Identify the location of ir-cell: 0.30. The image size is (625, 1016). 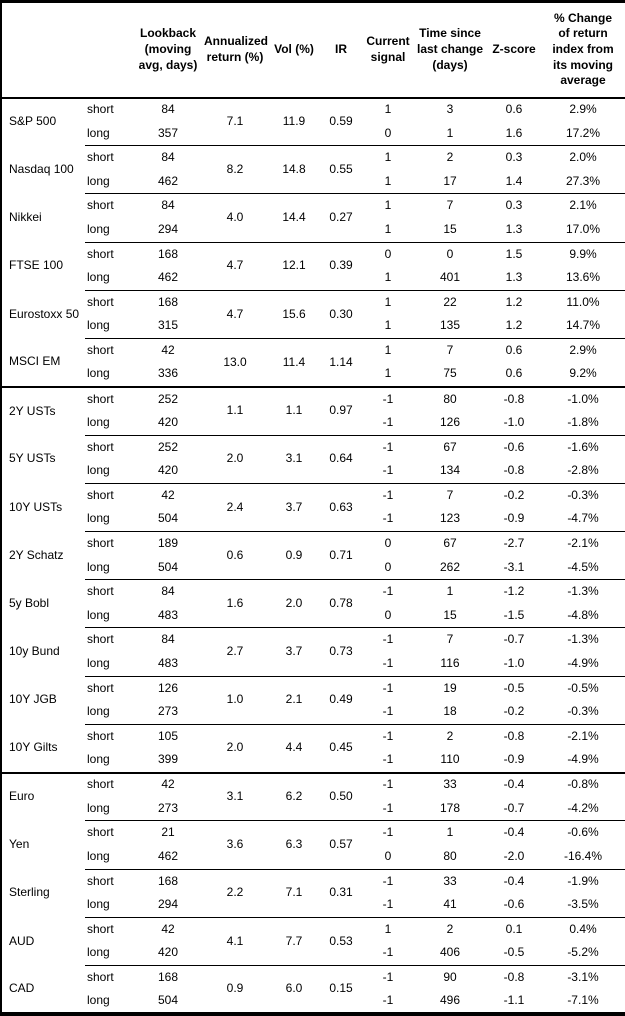
(341, 314).